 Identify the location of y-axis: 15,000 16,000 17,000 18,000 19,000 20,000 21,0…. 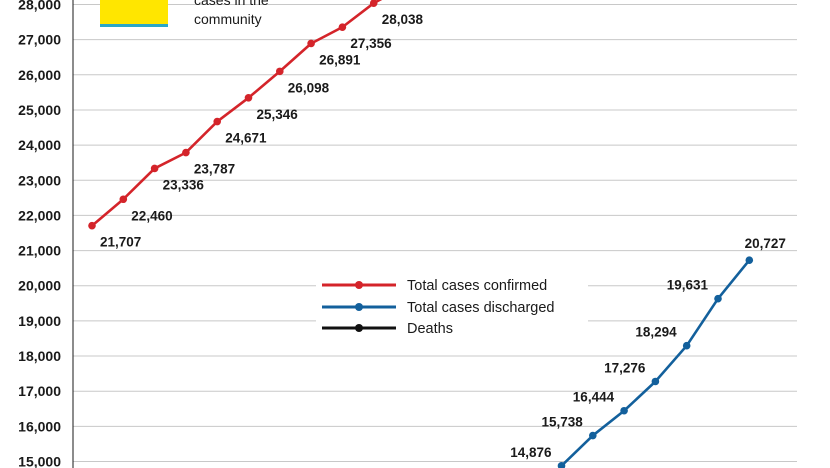
(46, 234).